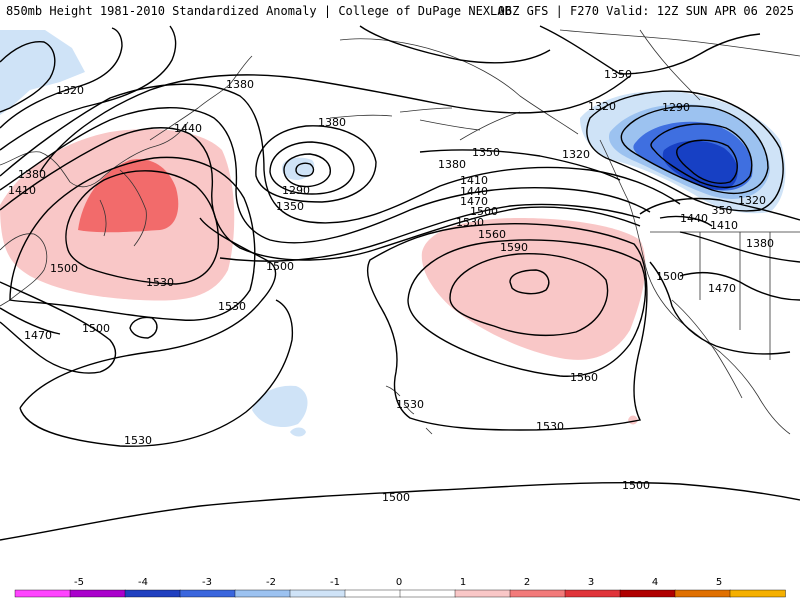  Describe the element at coordinates (156, 332) in the screenshot. I see `contour-1530-west-loop` at that location.